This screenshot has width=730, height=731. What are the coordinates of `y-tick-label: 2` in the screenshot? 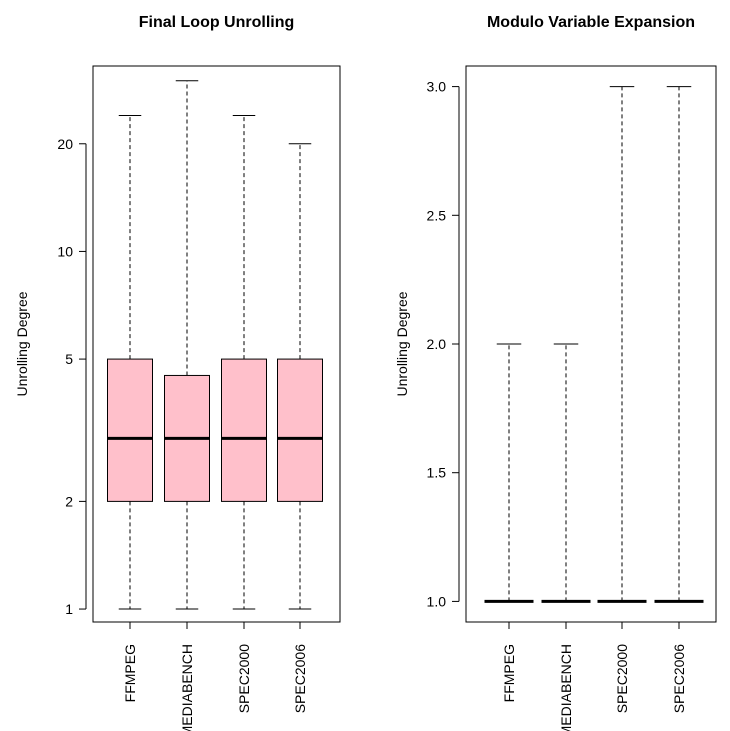 It's located at (69, 501).